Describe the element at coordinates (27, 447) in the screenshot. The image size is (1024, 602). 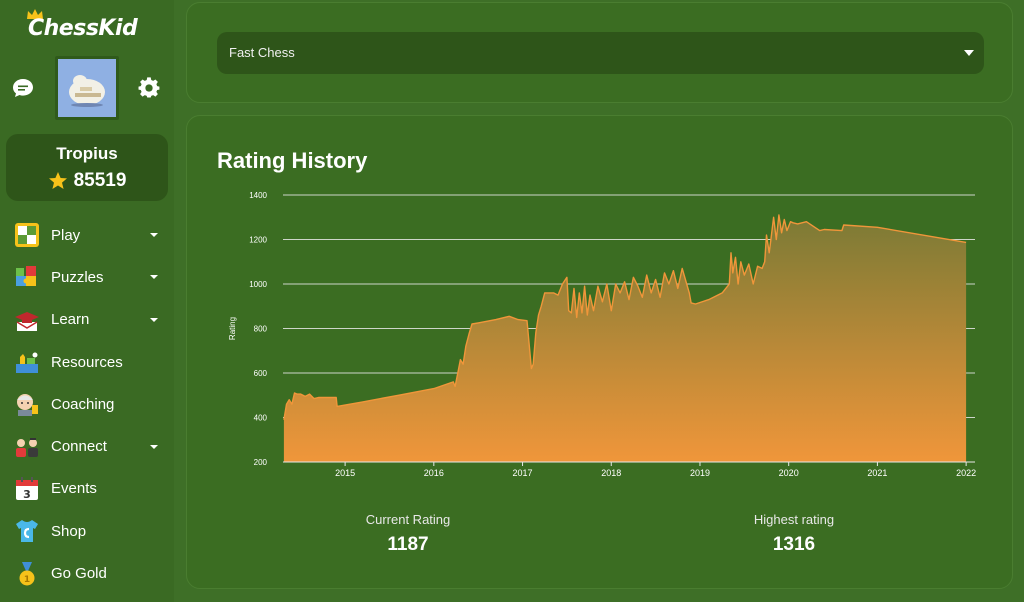
I see `connect-icon` at that location.